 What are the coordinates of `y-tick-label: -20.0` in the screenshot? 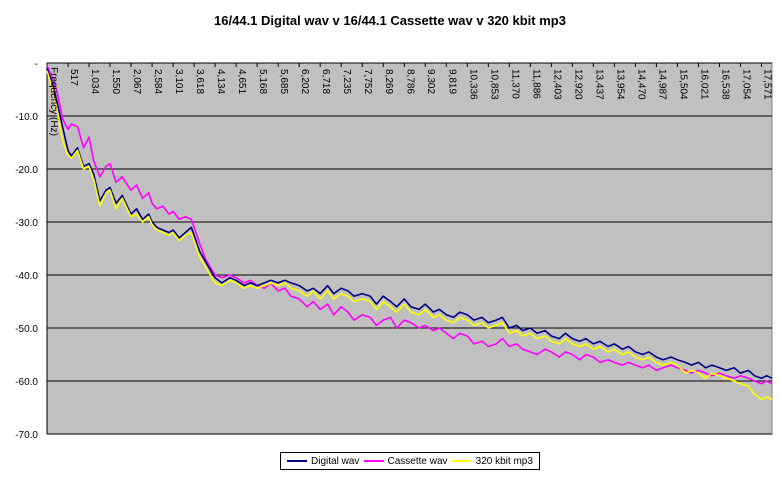 It's located at (26, 170).